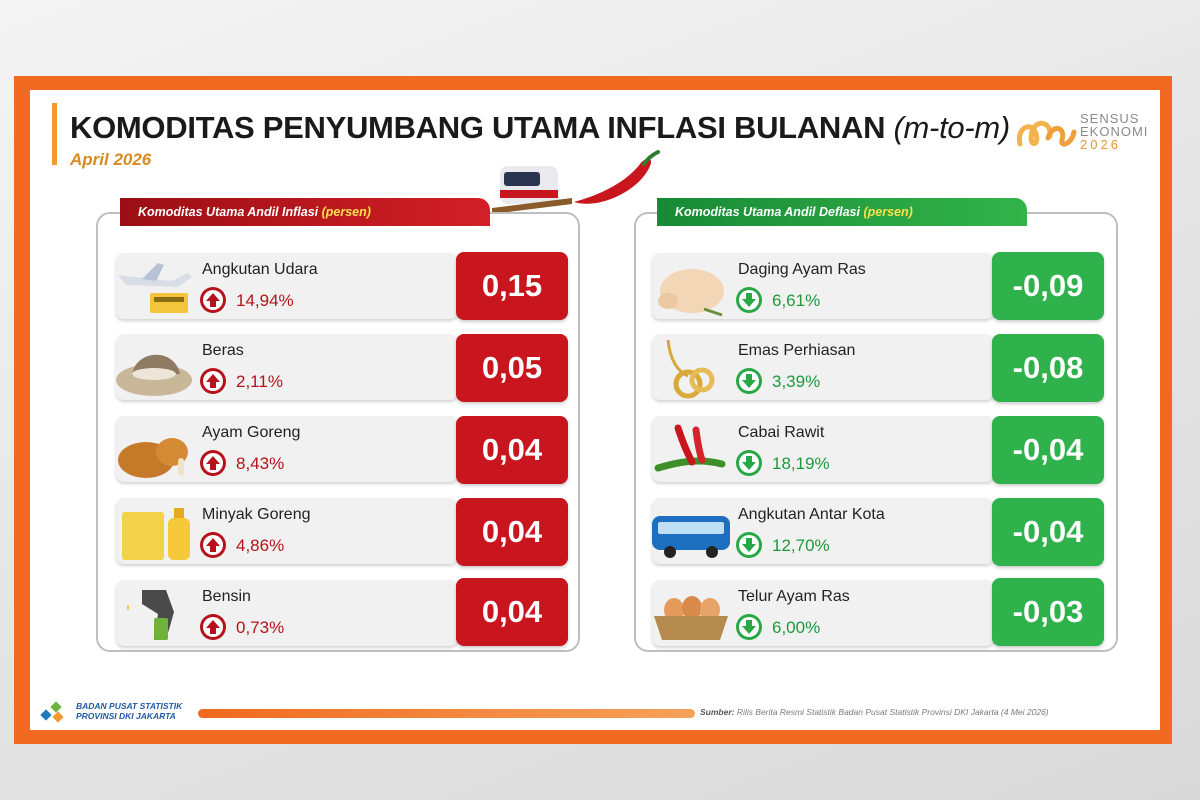  What do you see at coordinates (223, 350) in the screenshot?
I see `commodity-name: Beras` at bounding box center [223, 350].